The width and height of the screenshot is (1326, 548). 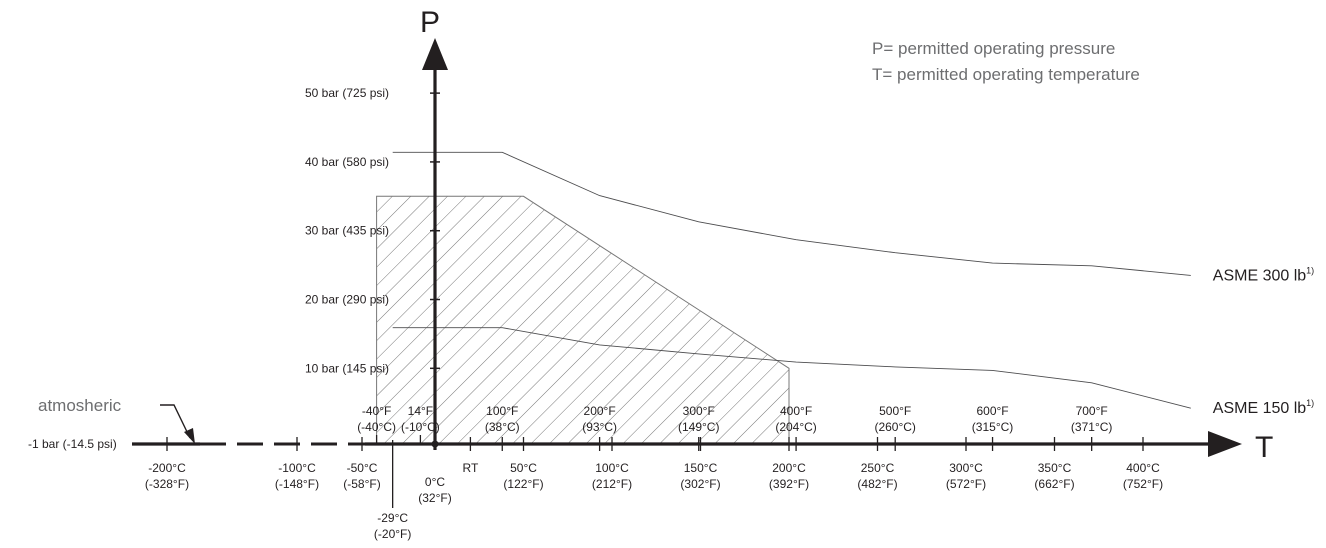 I want to click on x-top-label-sub-4: (149°C), so click(x=698, y=427).